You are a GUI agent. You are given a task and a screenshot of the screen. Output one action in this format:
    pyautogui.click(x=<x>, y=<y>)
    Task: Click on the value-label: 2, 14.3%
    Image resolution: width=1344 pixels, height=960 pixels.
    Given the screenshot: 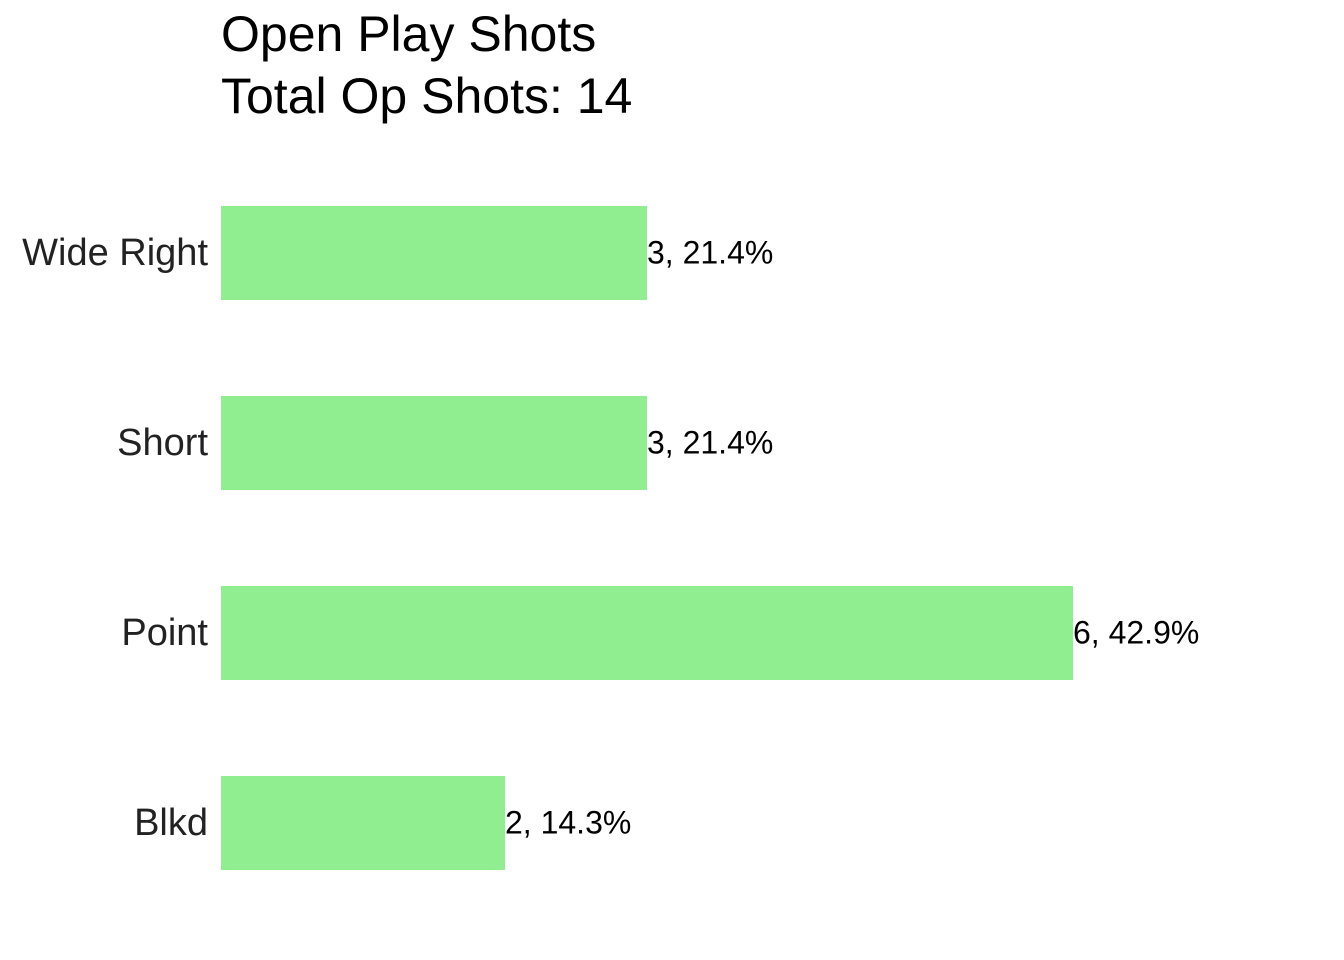 What is the action you would take?
    pyautogui.click(x=568, y=822)
    